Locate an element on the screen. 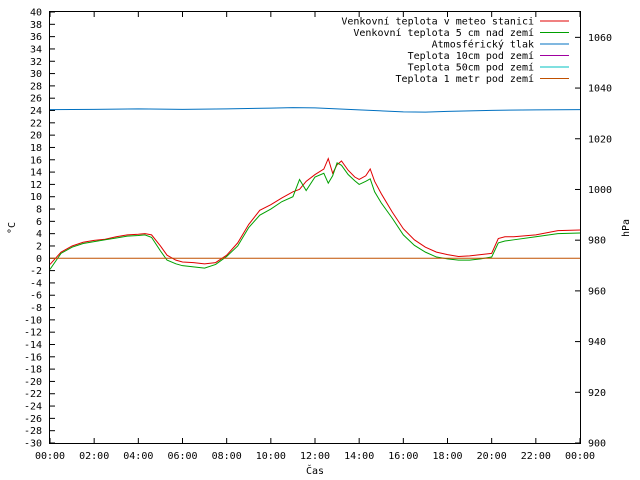 The image size is (640, 480). y-left-tick-label: -6 is located at coordinates (36, 296).